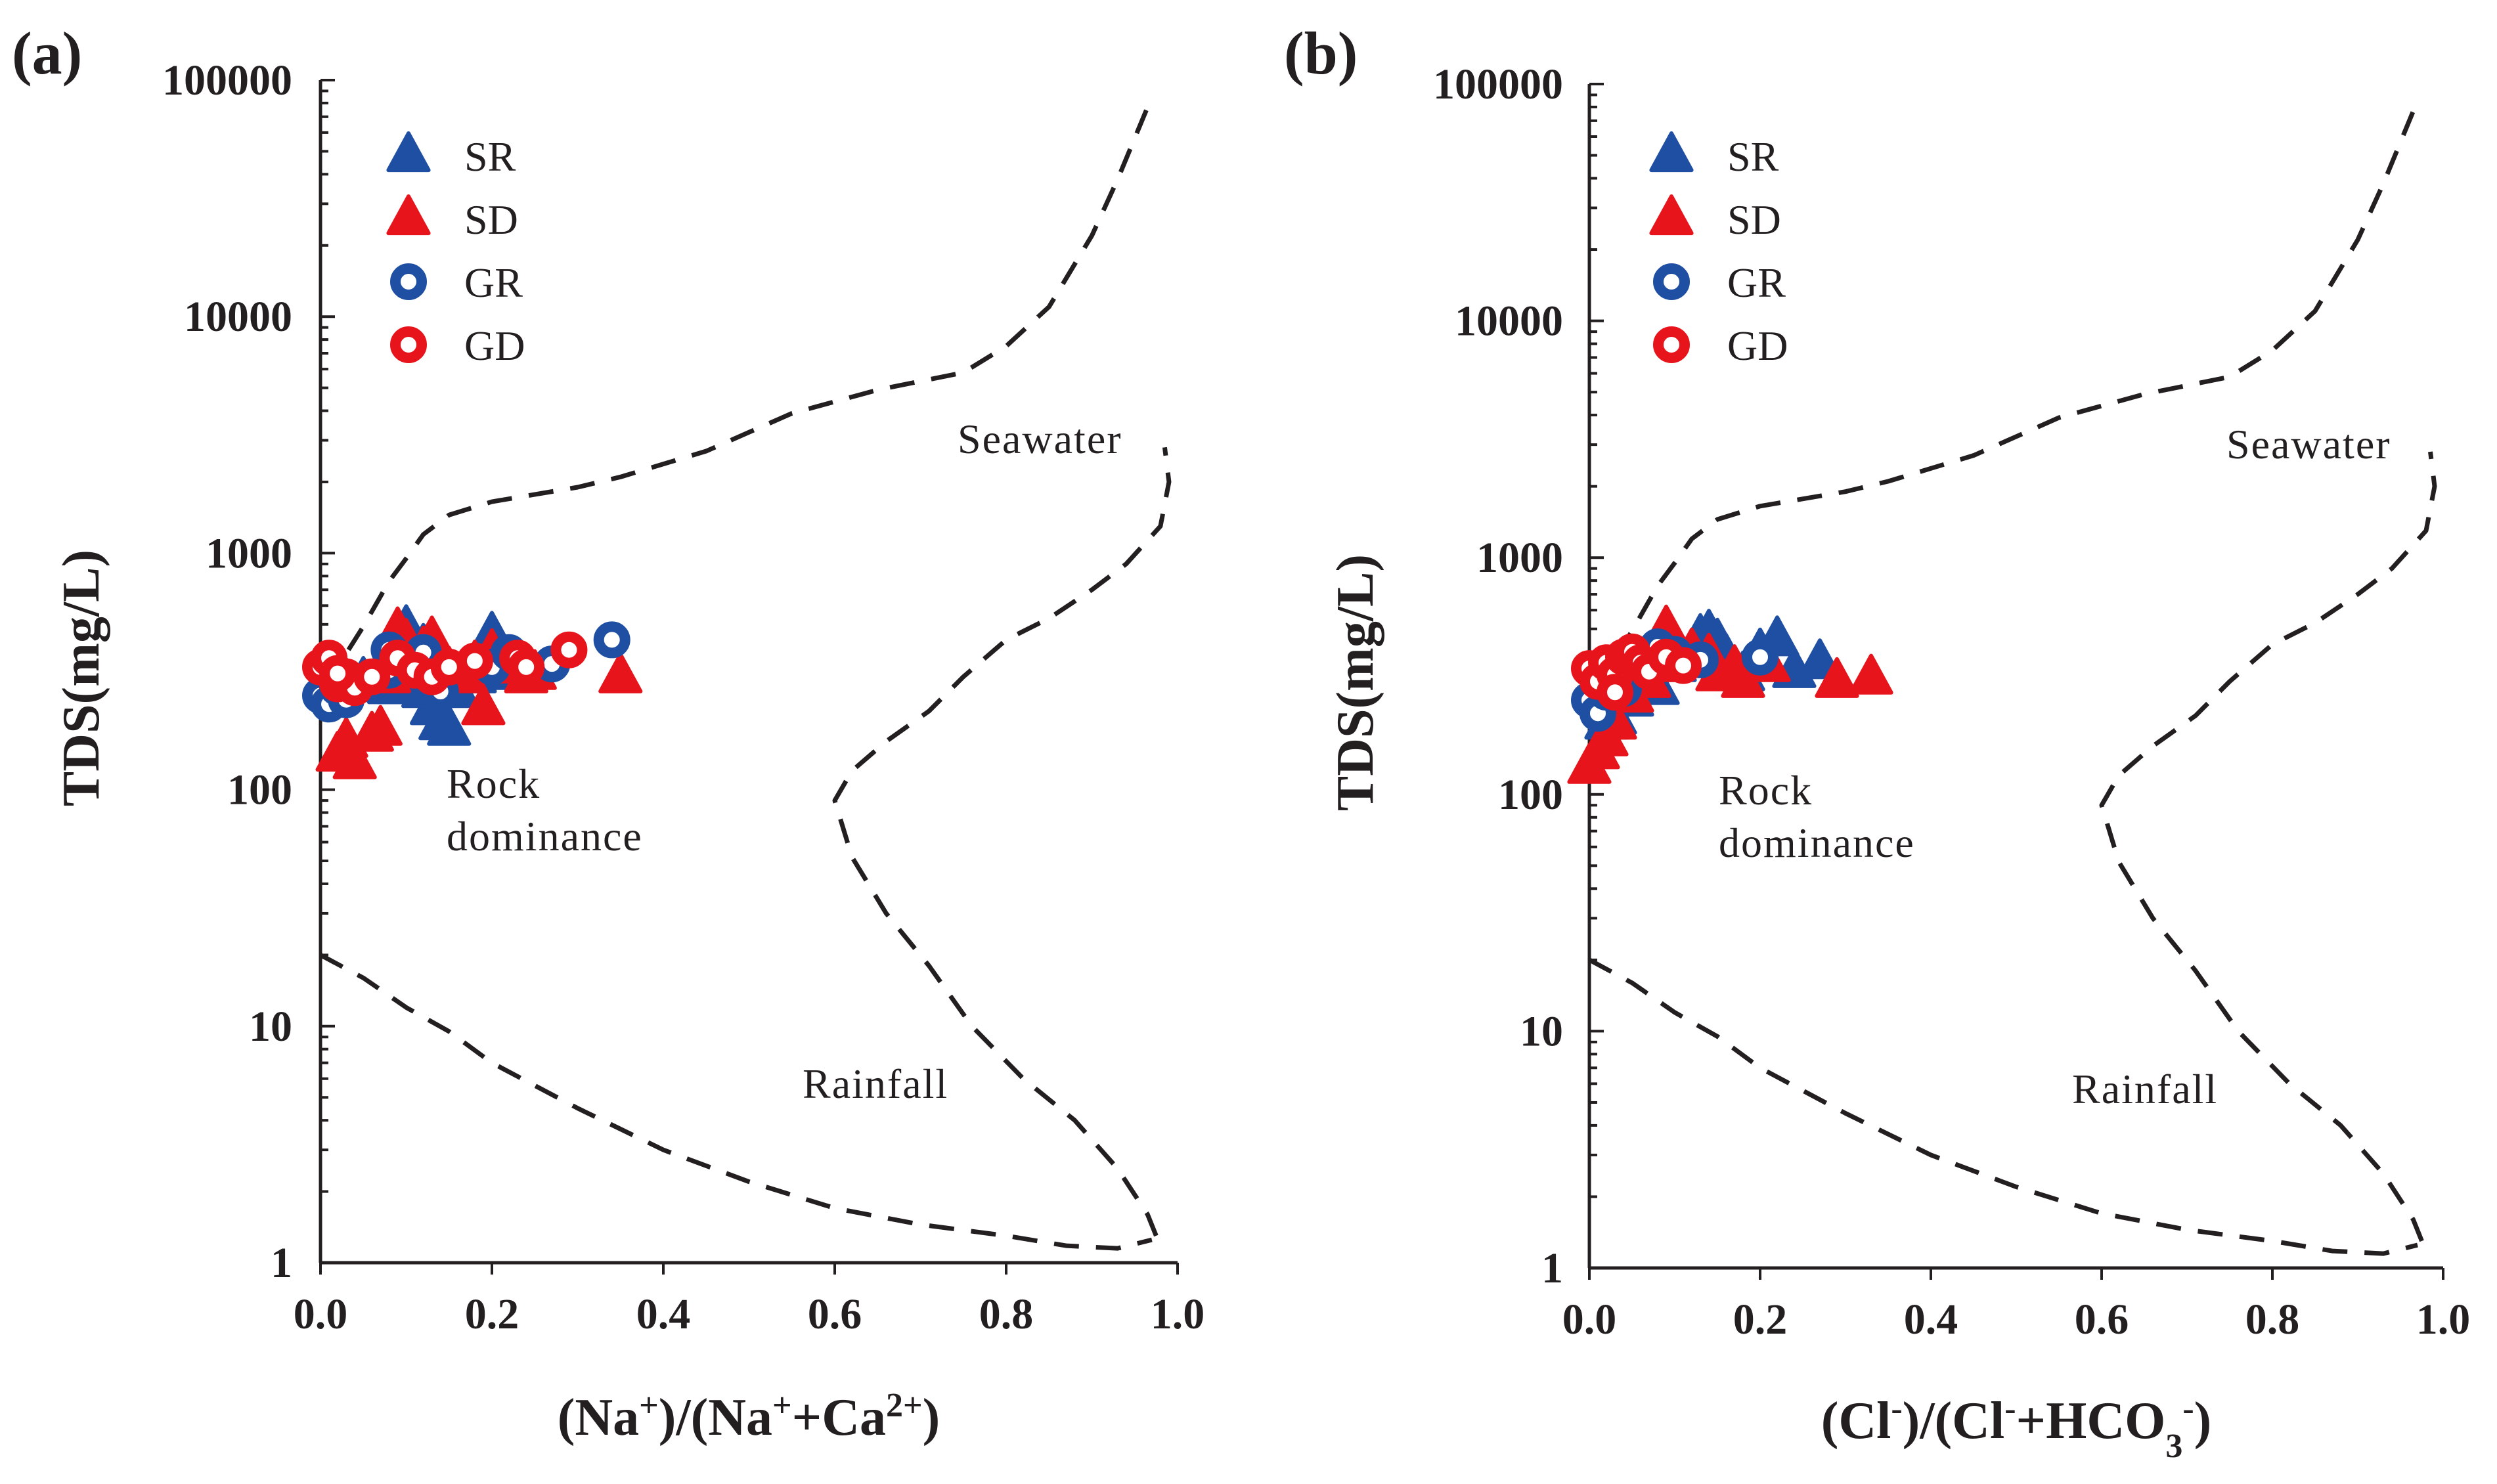 The width and height of the screenshot is (2497, 1484). I want to click on label-part: 3, so click(2173, 1446).